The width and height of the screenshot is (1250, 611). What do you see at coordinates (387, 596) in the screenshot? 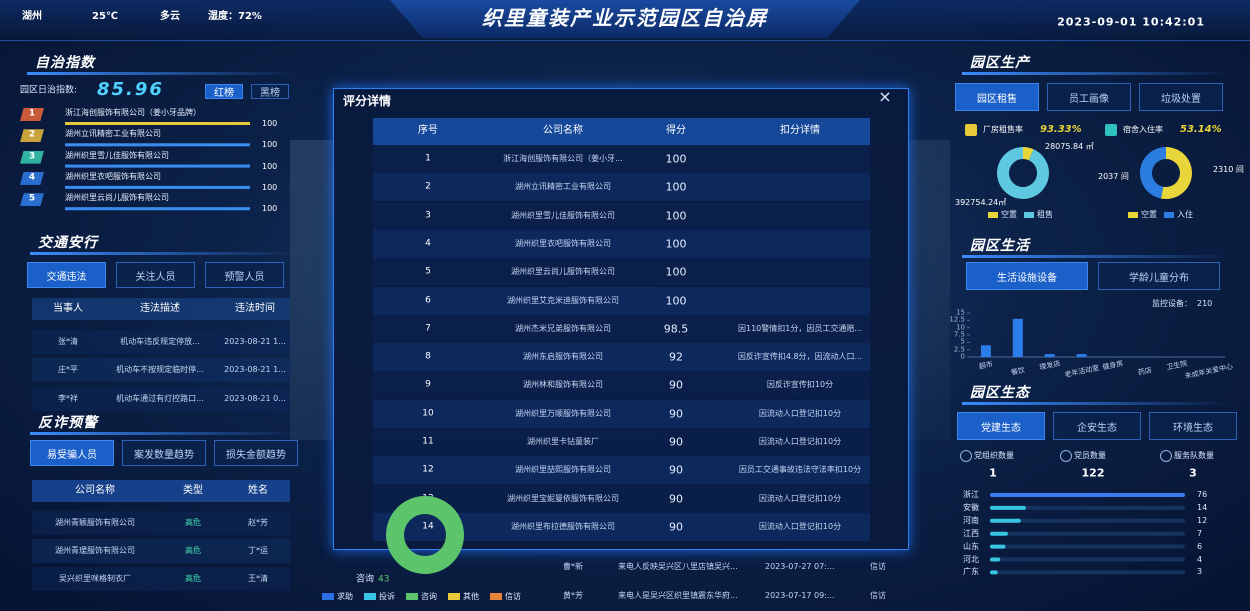
I see `legend-label: 投诉` at bounding box center [387, 596].